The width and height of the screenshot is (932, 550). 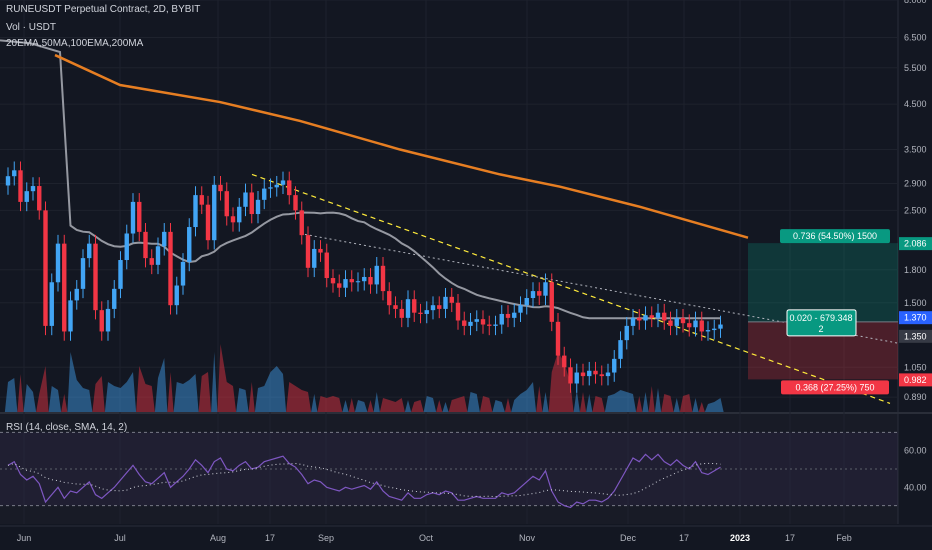 I want to click on target-price-tag: 2.086, so click(x=915, y=244).